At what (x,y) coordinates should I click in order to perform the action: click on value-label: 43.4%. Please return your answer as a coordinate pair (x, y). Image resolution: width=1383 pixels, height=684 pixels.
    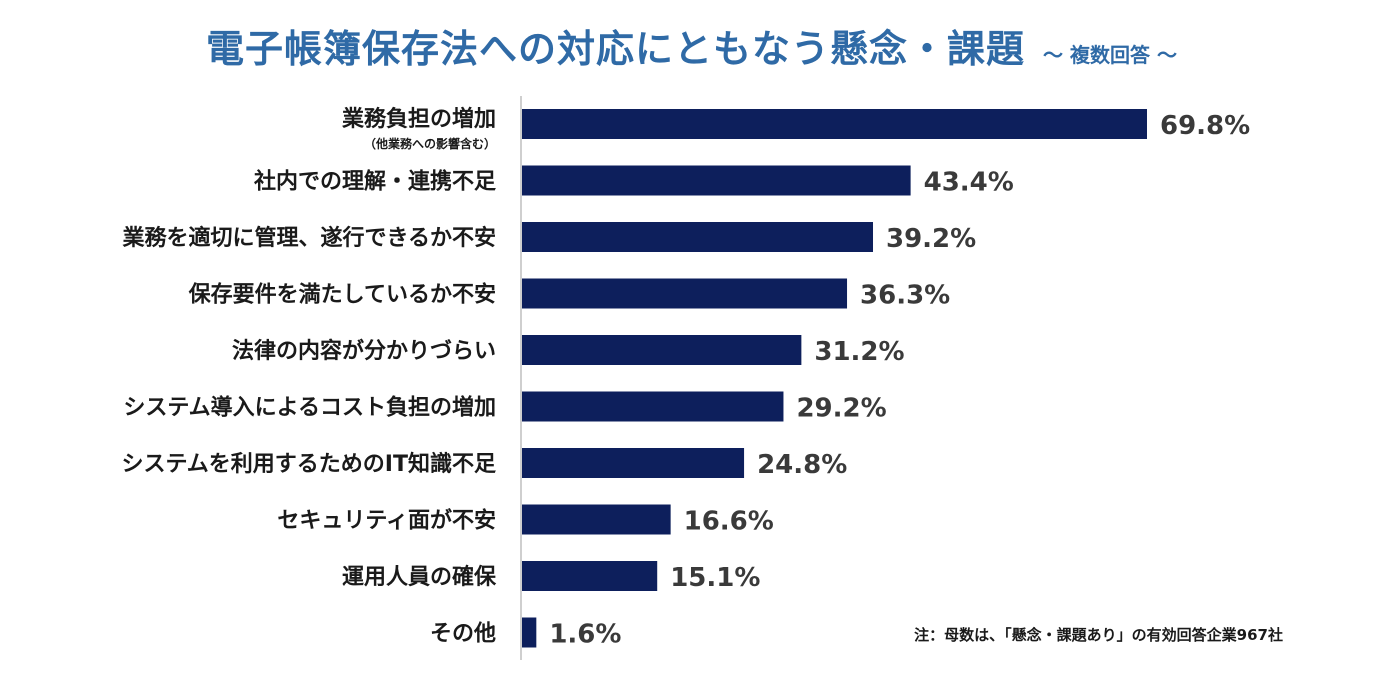
    Looking at the image, I should click on (969, 183).